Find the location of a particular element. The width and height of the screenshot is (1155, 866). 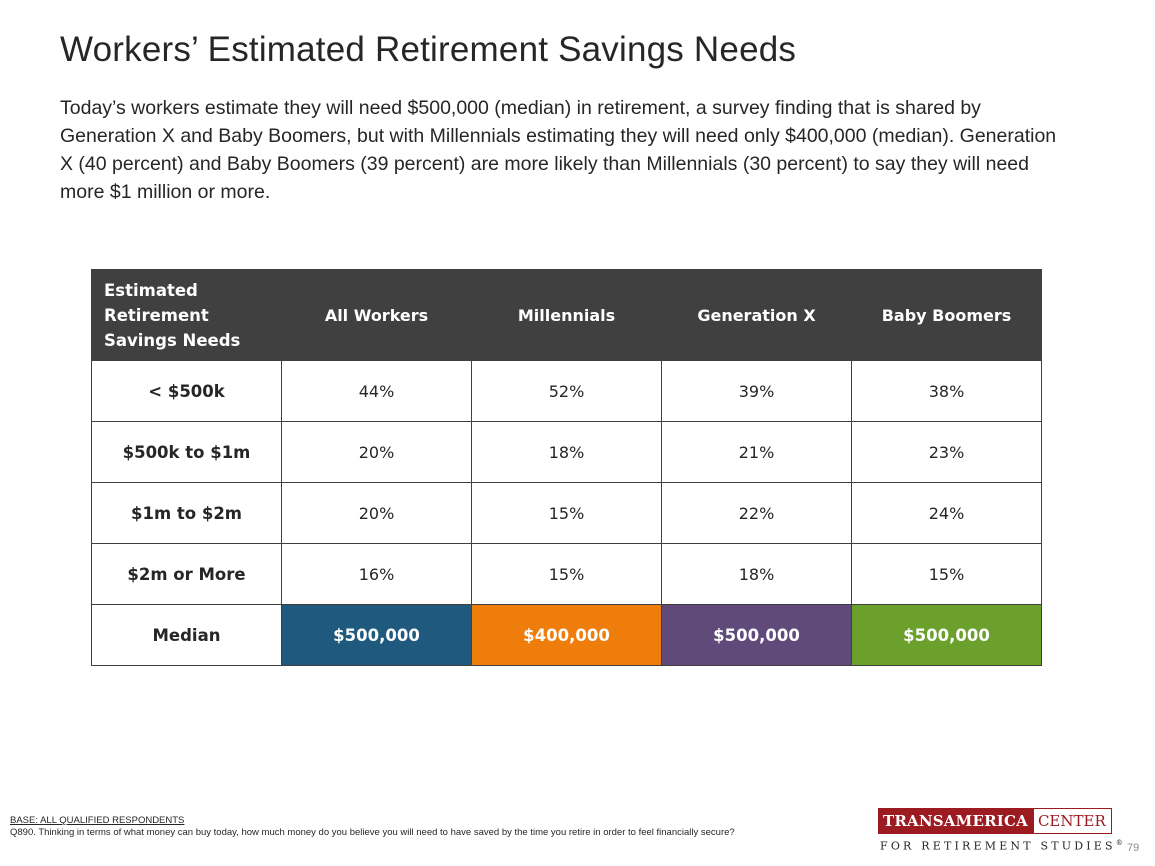

column-header-generation-x: Generation X is located at coordinates (756, 315).